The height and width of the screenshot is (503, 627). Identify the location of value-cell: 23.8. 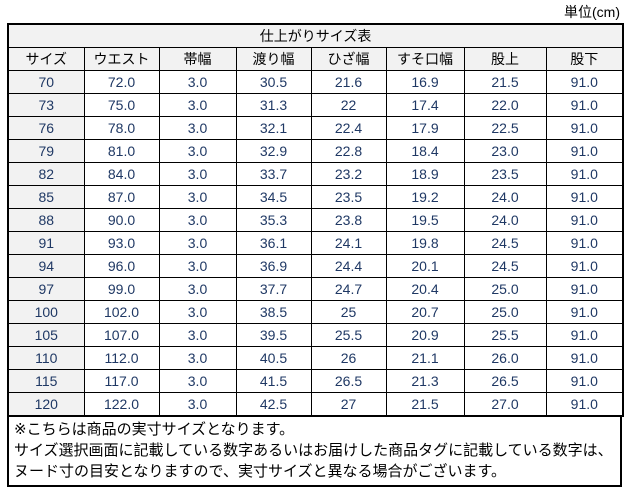
(348, 220).